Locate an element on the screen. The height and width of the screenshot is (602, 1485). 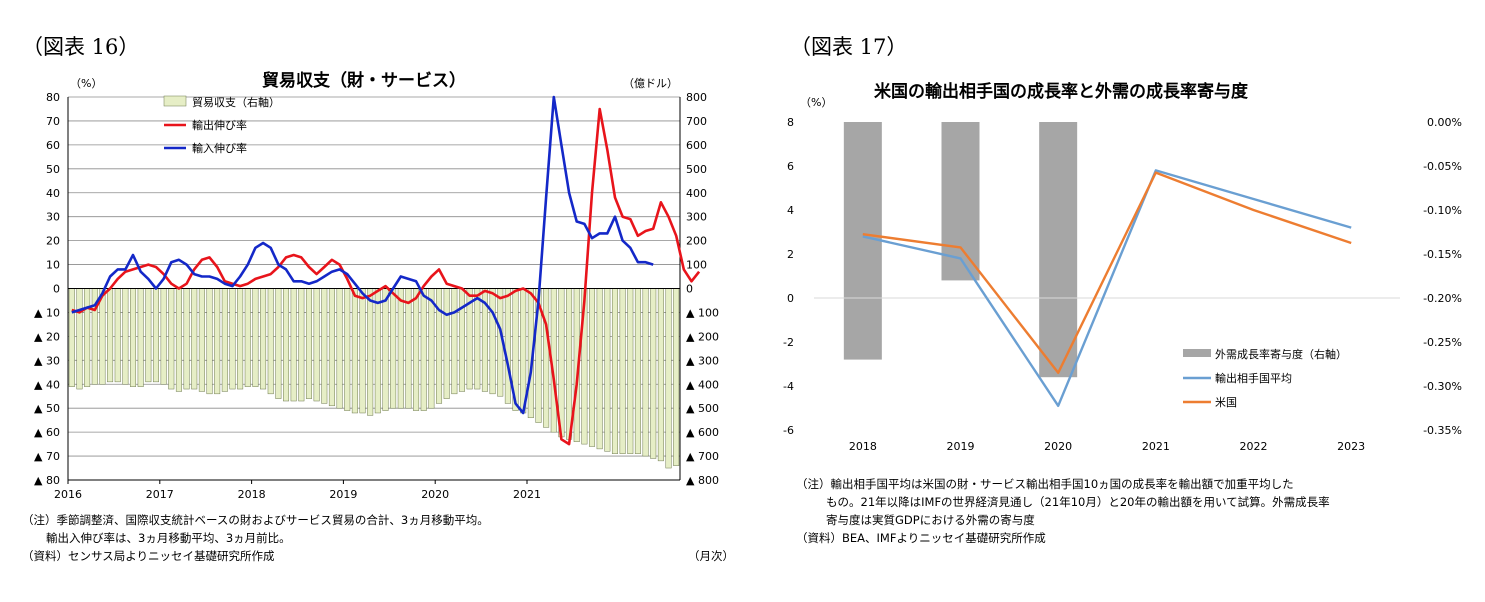
y-right-tick-label: 800 is located at coordinates (696, 97).